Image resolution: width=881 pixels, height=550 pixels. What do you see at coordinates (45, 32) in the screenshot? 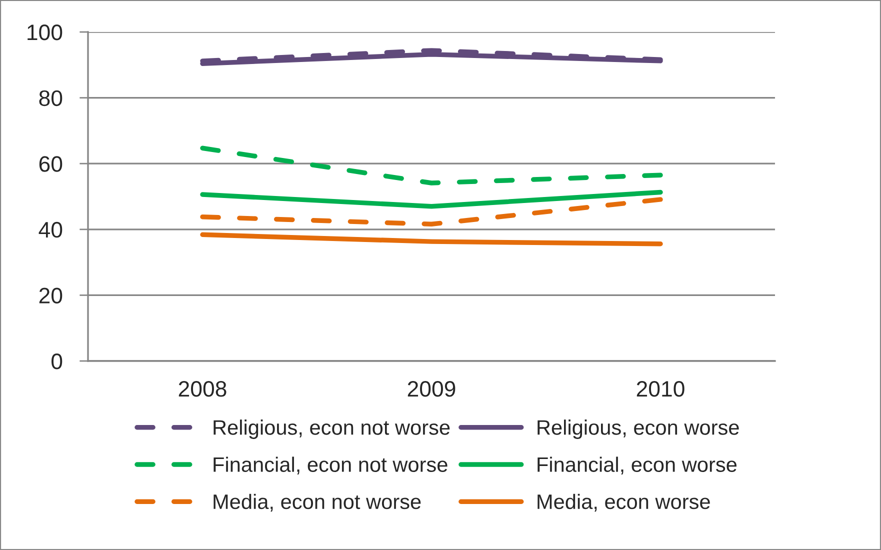
I see `y-tick-label: 100` at bounding box center [45, 32].